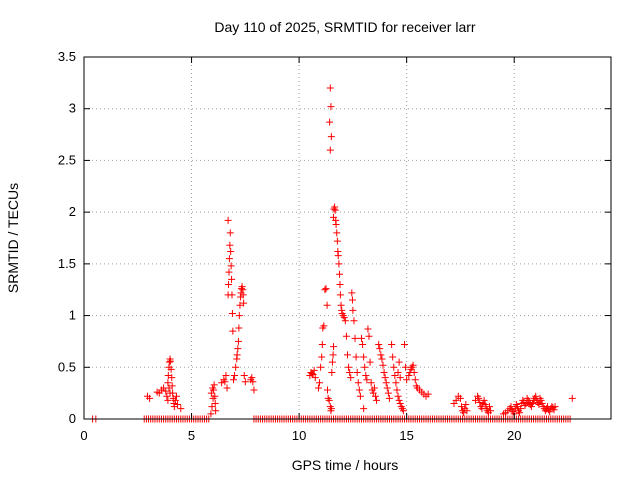  Describe the element at coordinates (72, 211) in the screenshot. I see `y-tick-label: 2` at that location.